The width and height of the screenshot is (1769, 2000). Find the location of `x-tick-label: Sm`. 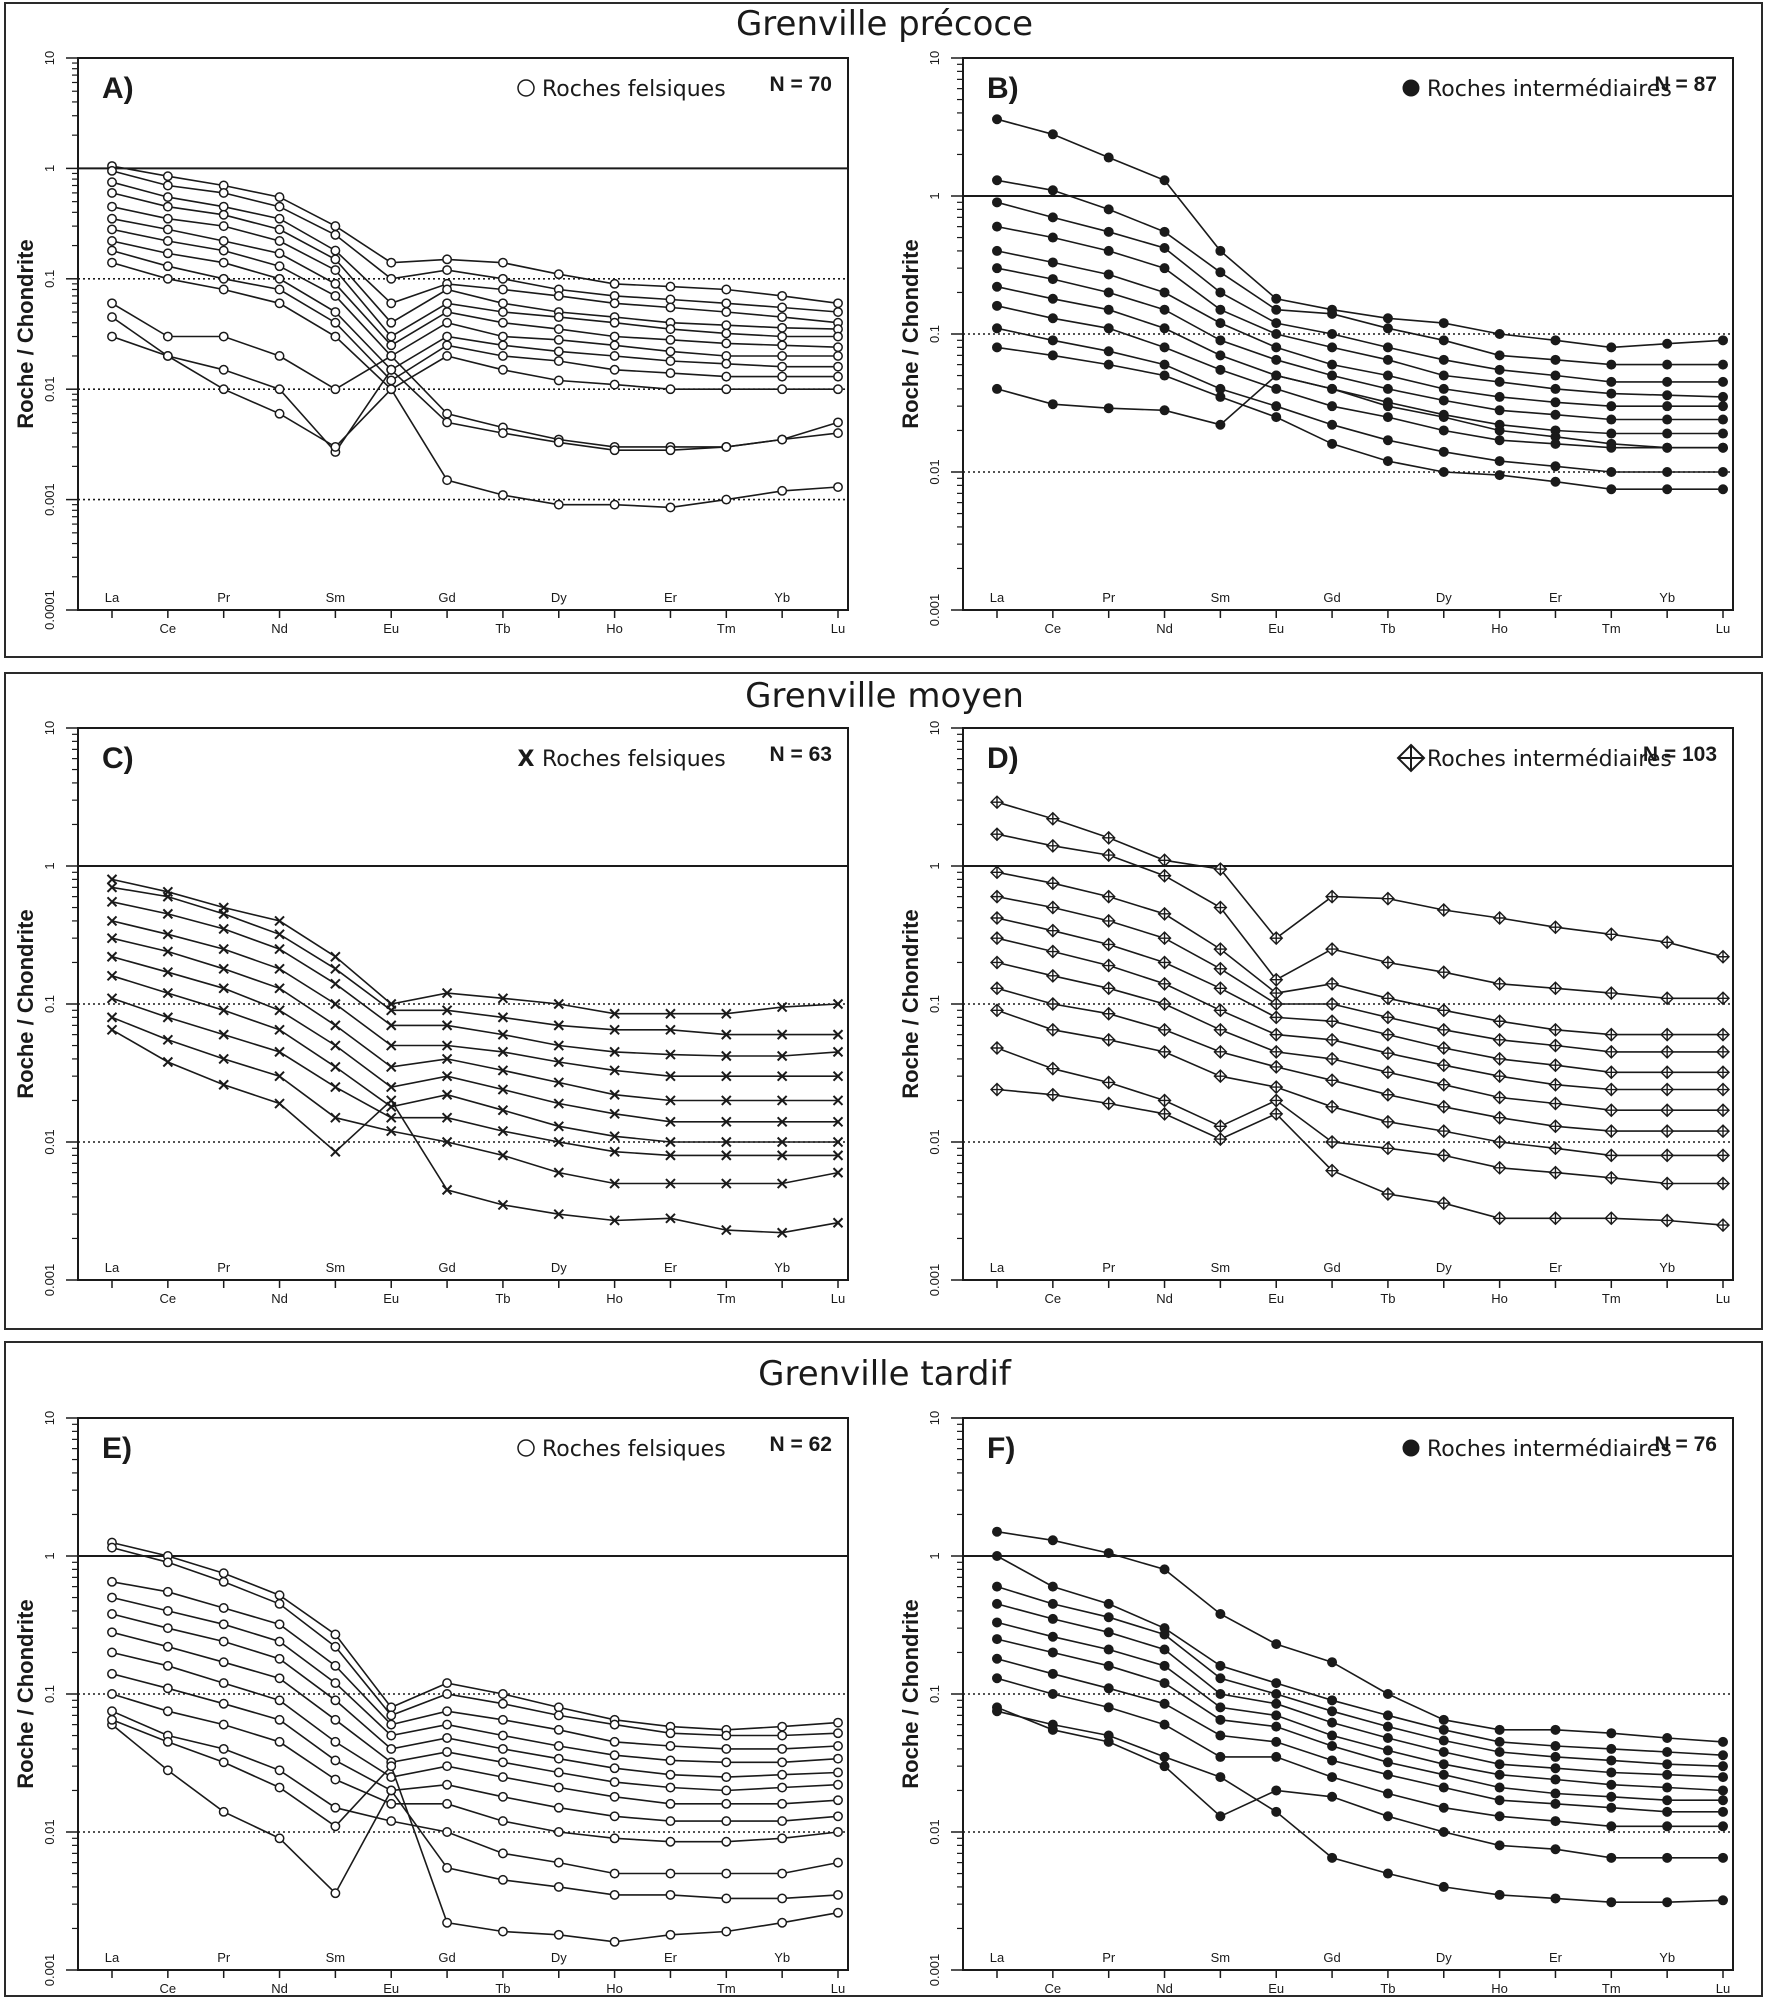

x-tick-label: Sm is located at coordinates (336, 1267).